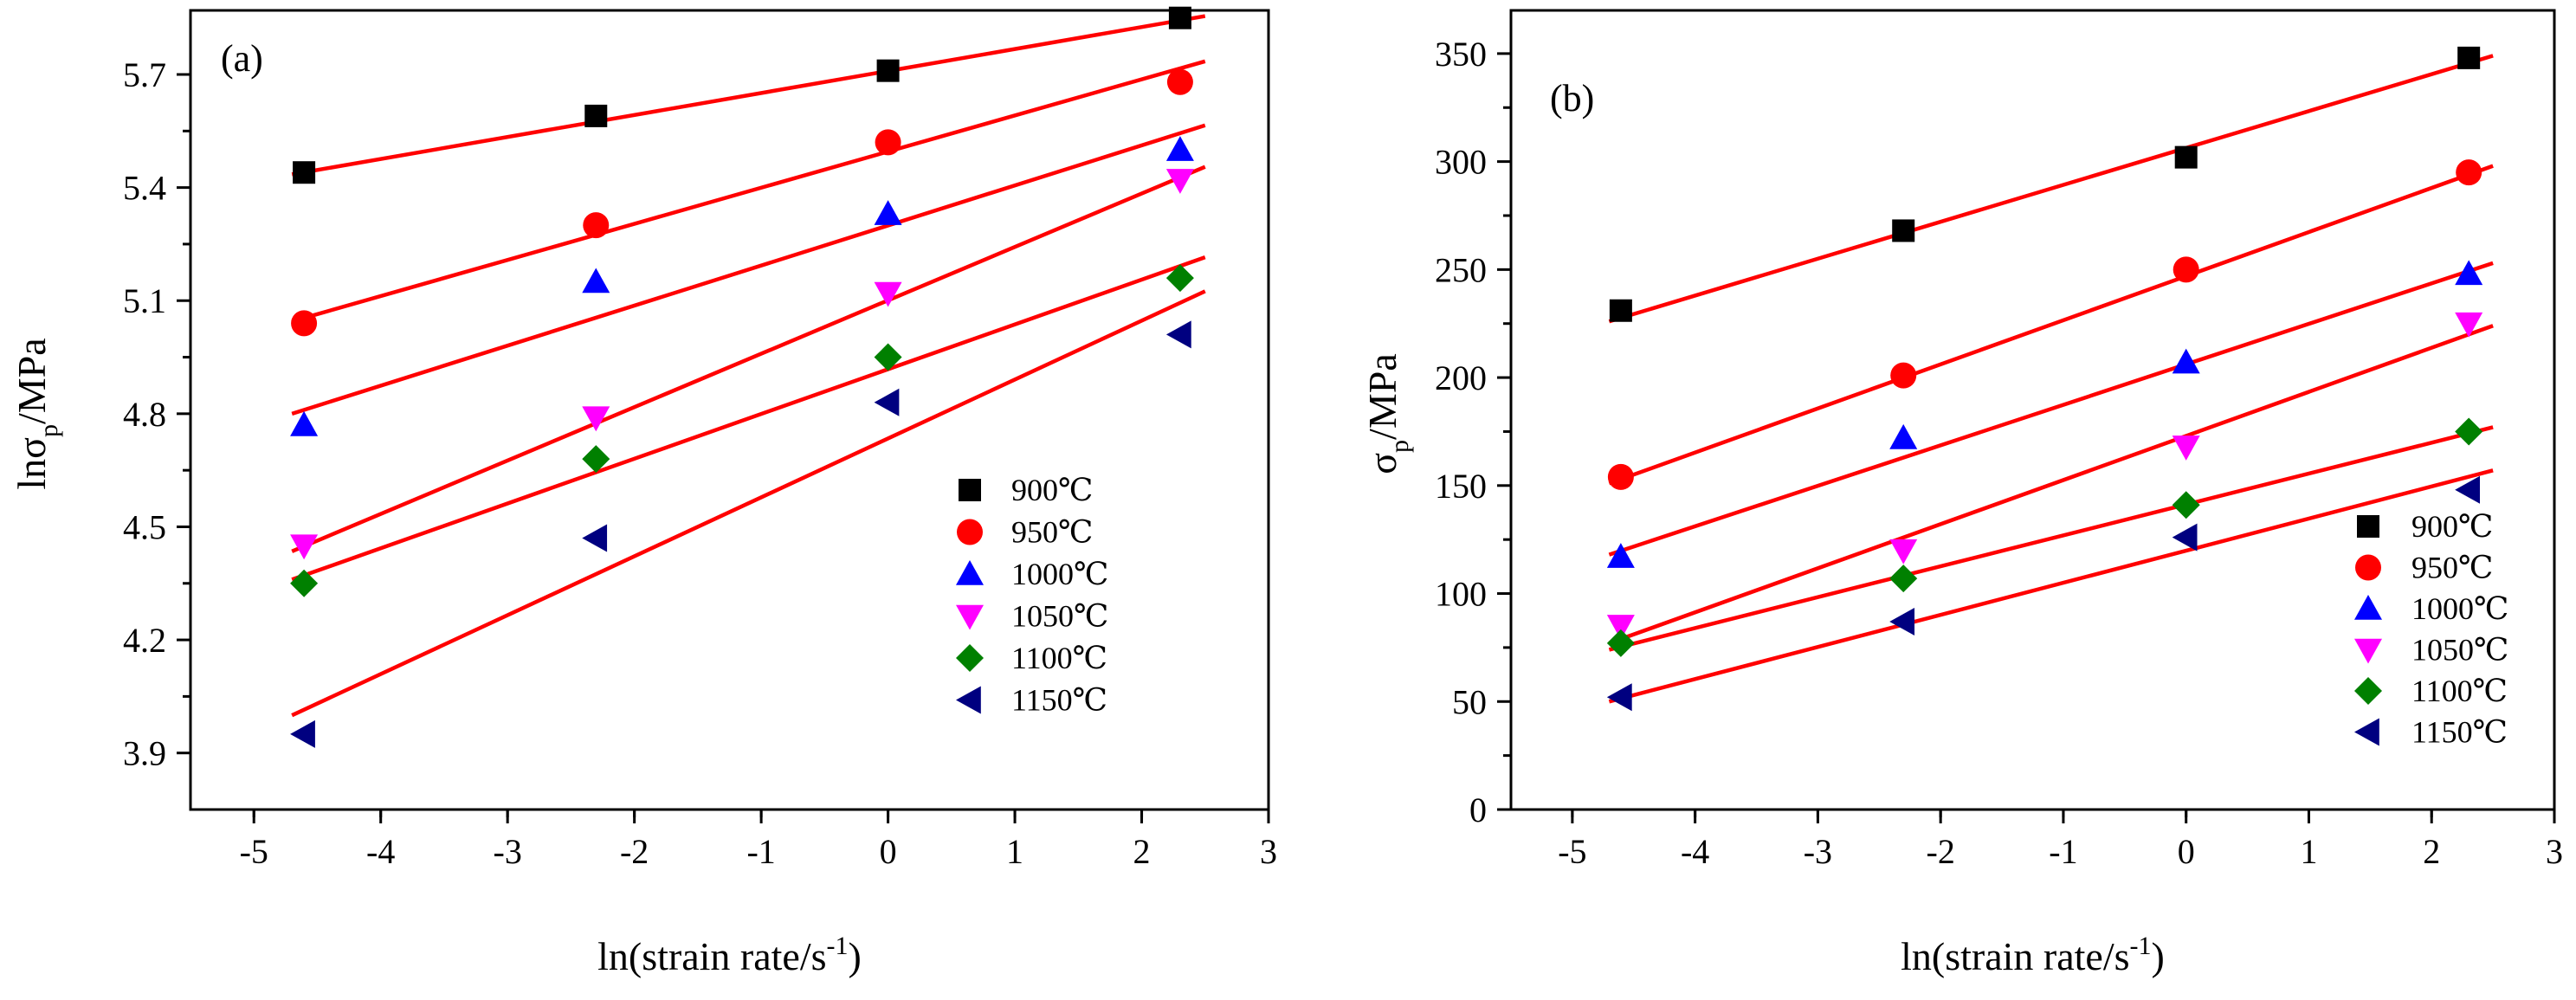 This screenshot has width=2576, height=1000. I want to click on y-tick-label: 150, so click(1461, 486).